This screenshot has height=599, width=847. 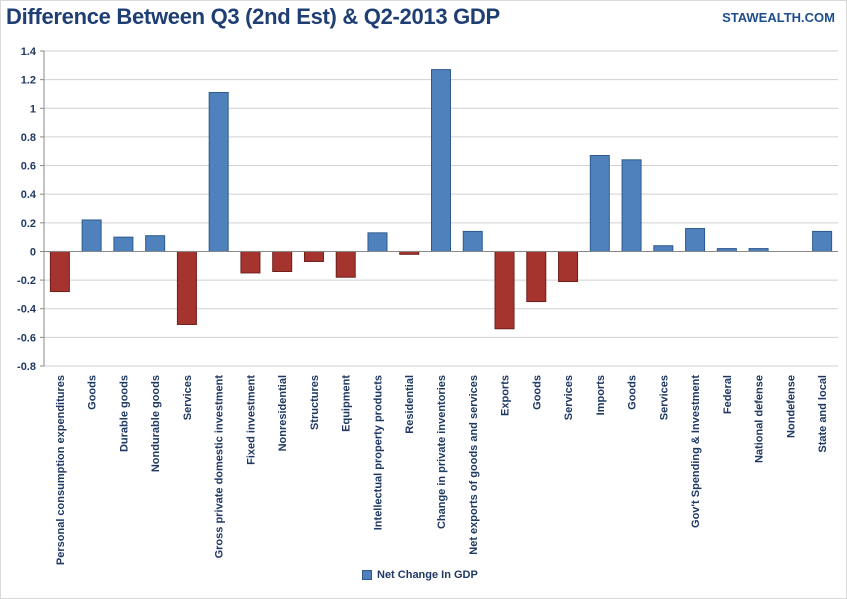 What do you see at coordinates (26, 281) in the screenshot?
I see `y-tick-label: -0.2` at bounding box center [26, 281].